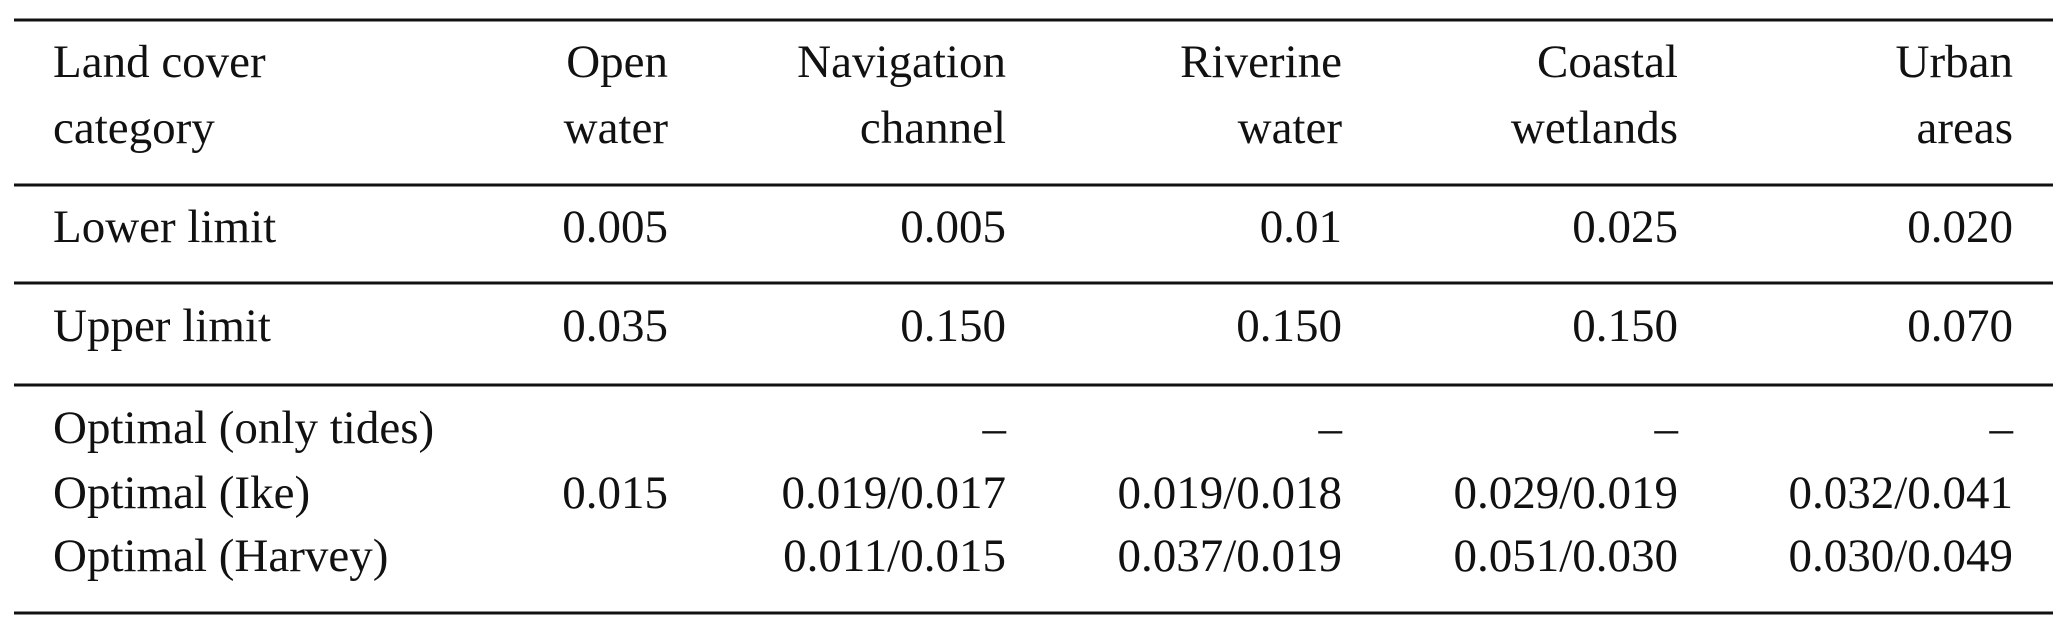  I want to click on header-cell: Open, so click(617, 62).